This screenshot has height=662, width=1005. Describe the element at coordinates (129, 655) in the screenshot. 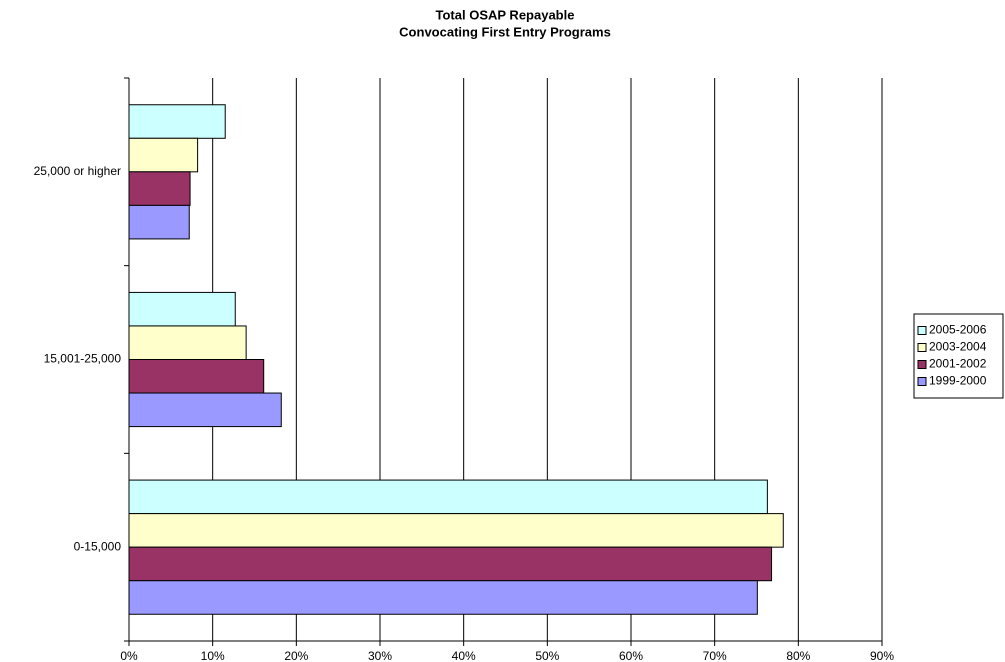

I see `x-tick-label: 0%` at that location.